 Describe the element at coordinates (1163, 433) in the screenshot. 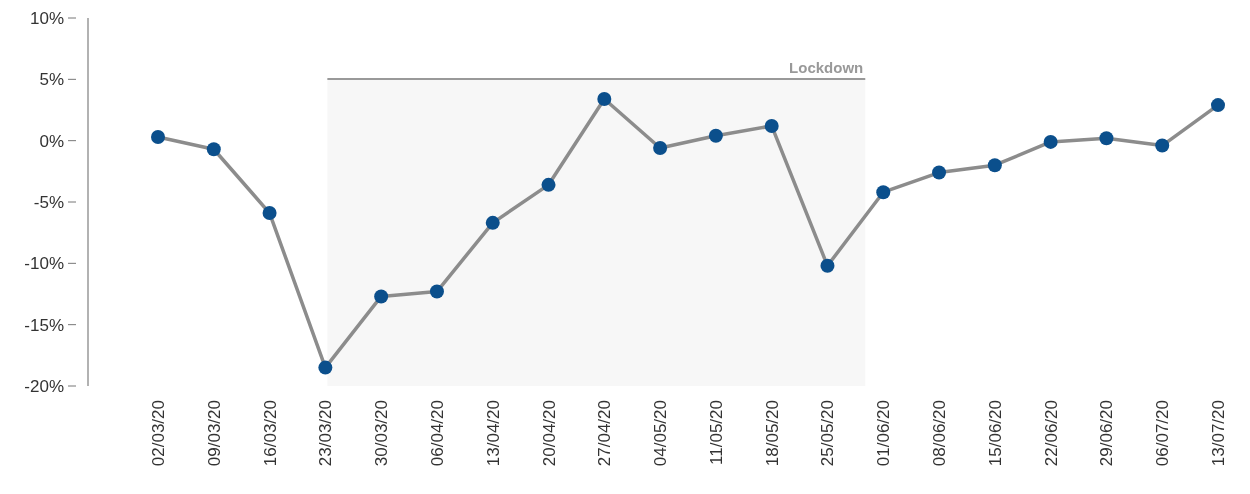

I see `x-tick-label: 06/07/20` at that location.